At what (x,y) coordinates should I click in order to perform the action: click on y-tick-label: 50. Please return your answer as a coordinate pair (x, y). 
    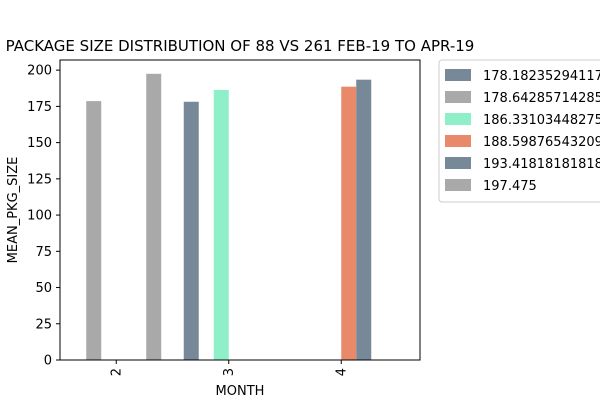
    Looking at the image, I should click on (43, 288).